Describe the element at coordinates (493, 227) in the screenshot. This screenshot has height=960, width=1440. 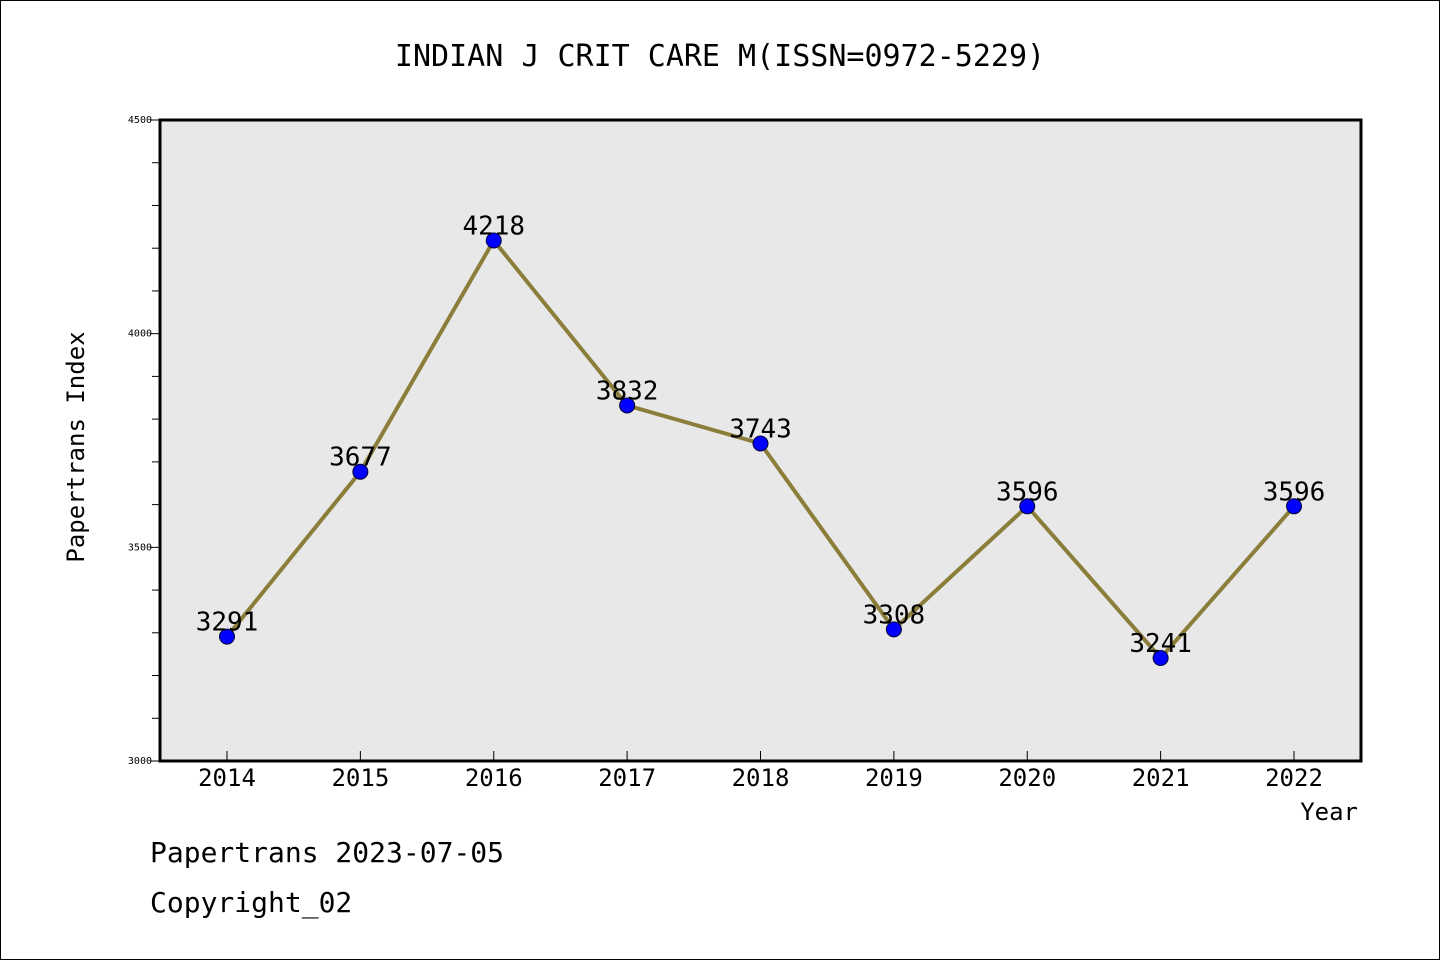
I see `data-label: 4218` at that location.